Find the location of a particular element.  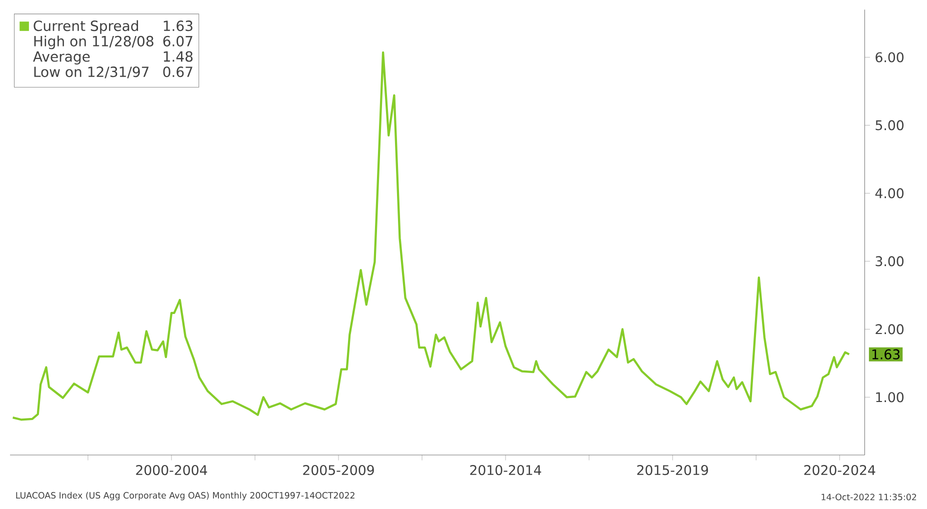

annotation: 1.48 is located at coordinates (178, 56).